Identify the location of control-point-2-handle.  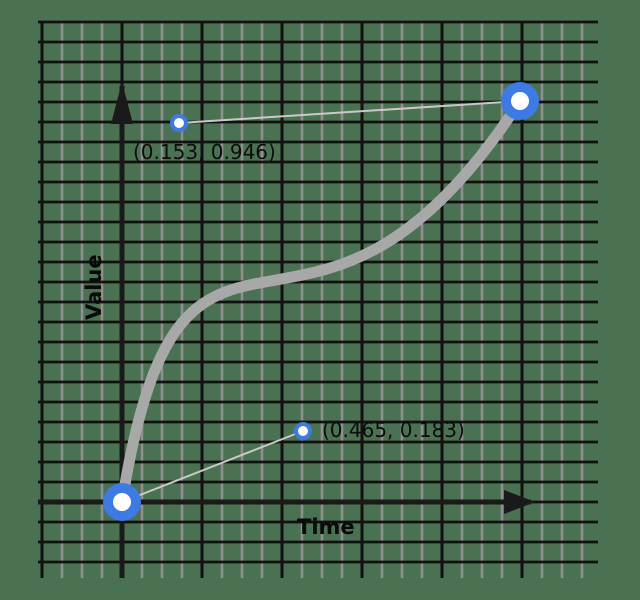
(303, 431).